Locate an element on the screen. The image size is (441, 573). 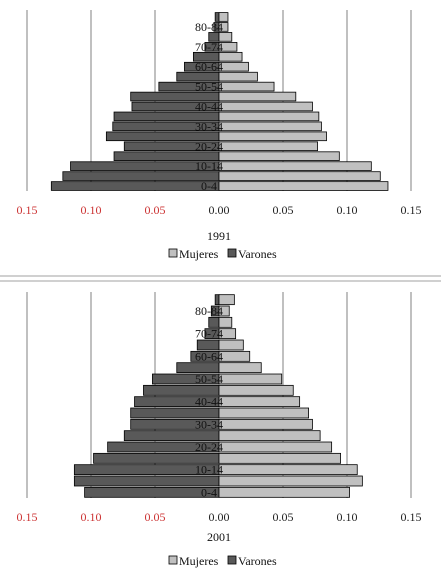
age-label-0-8: 80-84 is located at coordinates (209, 27).